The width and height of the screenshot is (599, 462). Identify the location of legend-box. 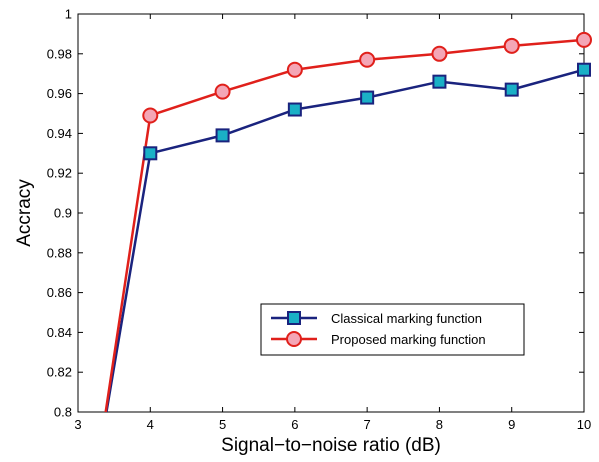
(392, 329).